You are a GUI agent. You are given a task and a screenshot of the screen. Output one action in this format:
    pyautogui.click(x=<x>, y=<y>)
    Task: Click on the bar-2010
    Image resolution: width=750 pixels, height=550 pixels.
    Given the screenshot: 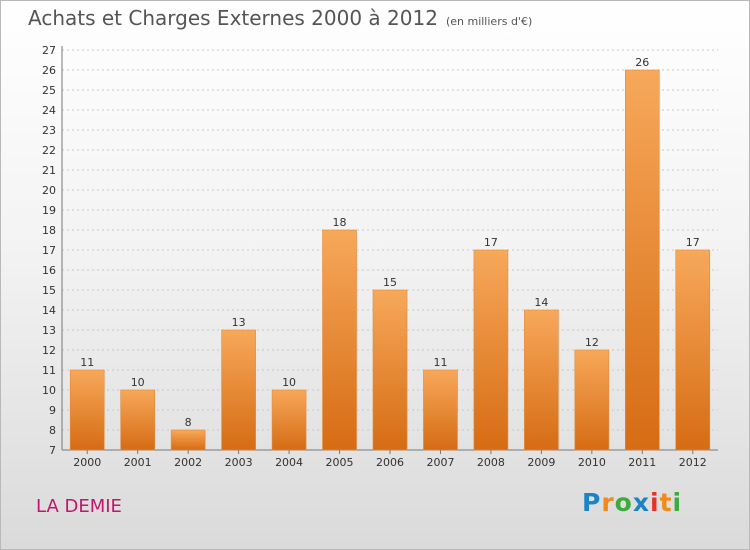 What is the action you would take?
    pyautogui.click(x=592, y=400)
    